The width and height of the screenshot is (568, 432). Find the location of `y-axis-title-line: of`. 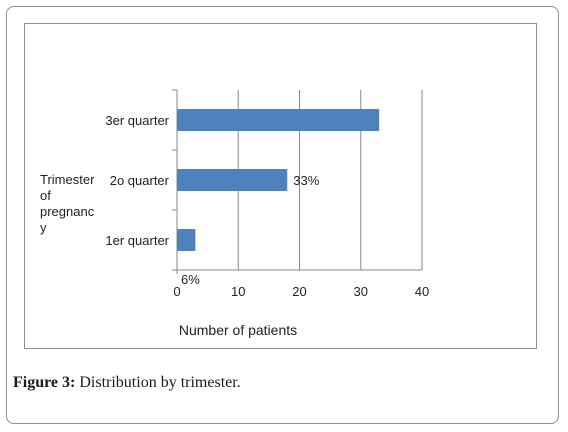

y-axis-title-line: of is located at coordinates (45, 195).